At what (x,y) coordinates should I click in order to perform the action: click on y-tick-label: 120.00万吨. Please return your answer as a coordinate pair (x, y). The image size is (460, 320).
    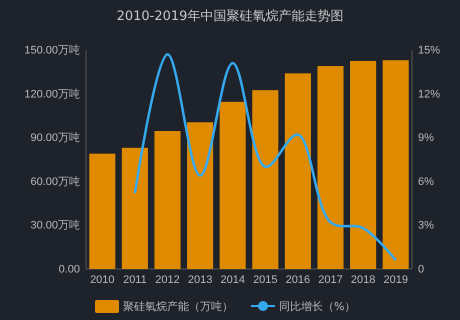
    Looking at the image, I should click on (52, 93).